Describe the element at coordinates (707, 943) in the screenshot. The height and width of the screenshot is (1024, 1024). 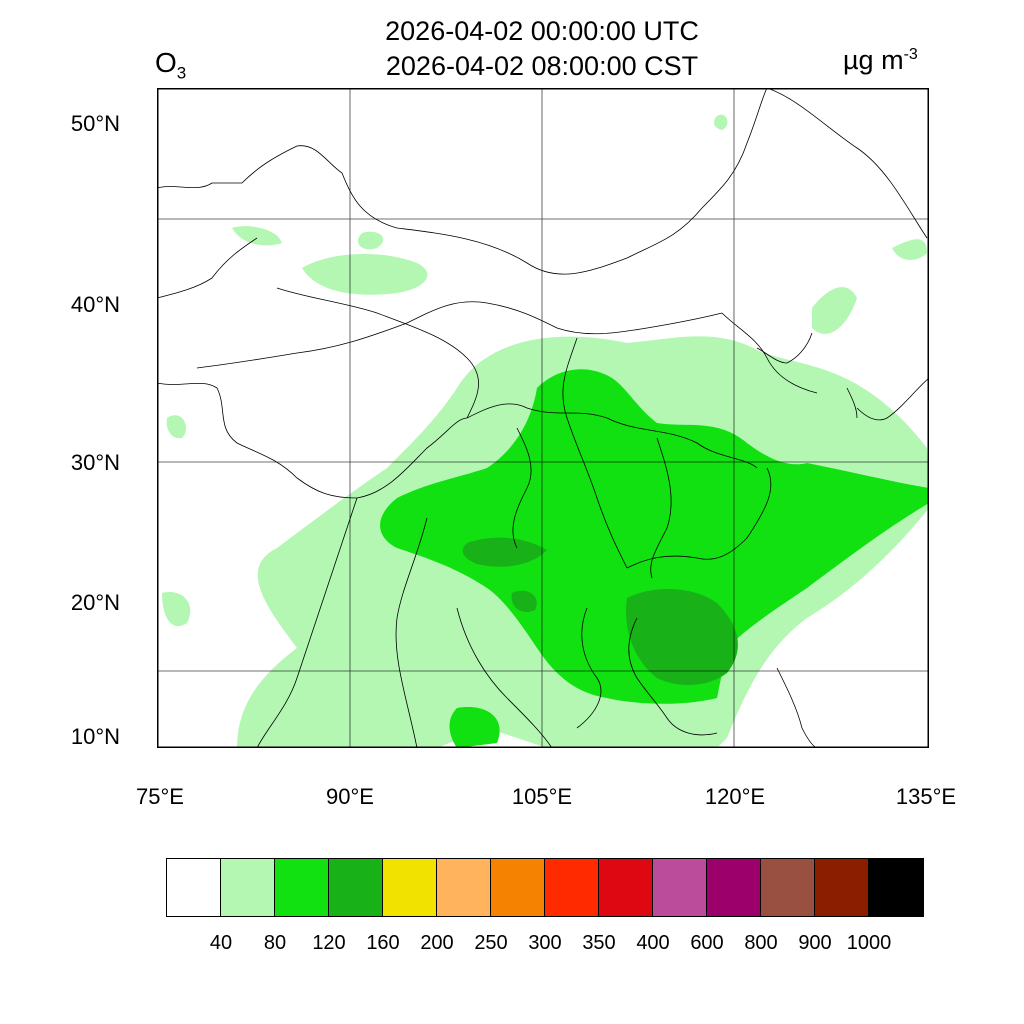
I see `colorbar-label-9: 600` at that location.